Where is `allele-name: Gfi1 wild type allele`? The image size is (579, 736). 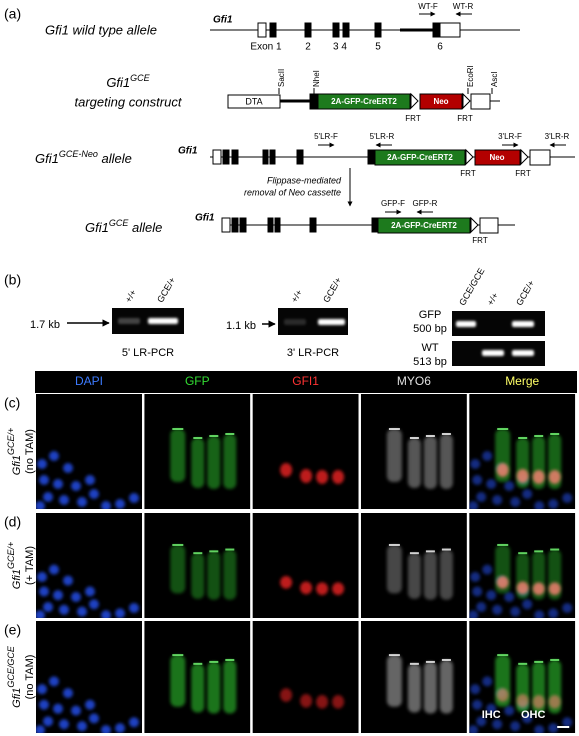
allele-name: Gfi1 wild type allele is located at coordinates (101, 29).